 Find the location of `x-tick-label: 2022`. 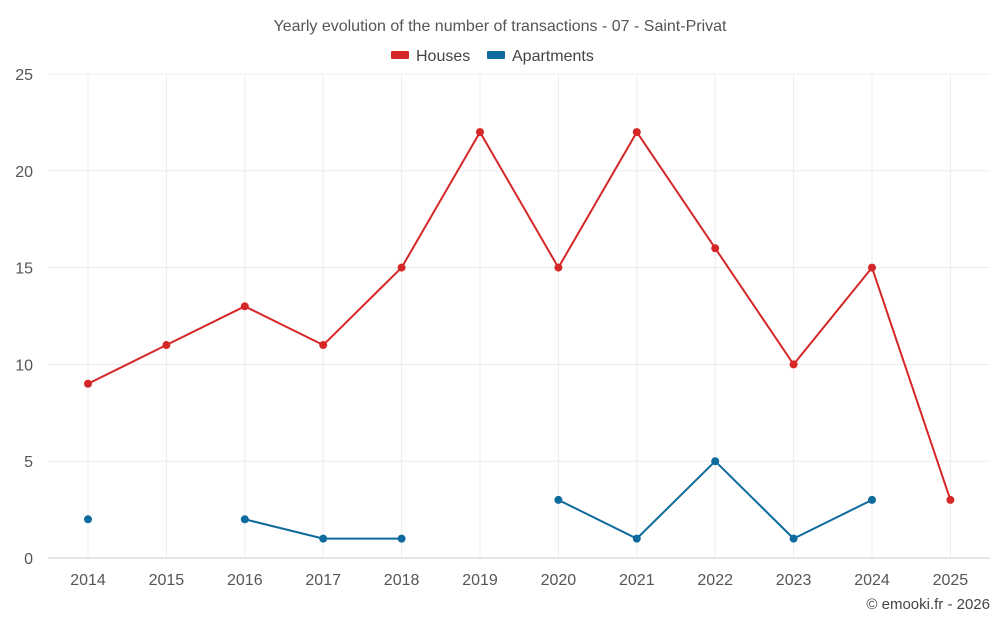

x-tick-label: 2022 is located at coordinates (715, 580).